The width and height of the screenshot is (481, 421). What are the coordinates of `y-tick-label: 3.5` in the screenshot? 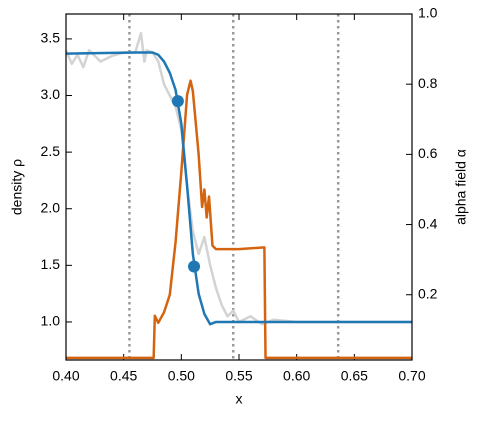 It's located at (51, 38).